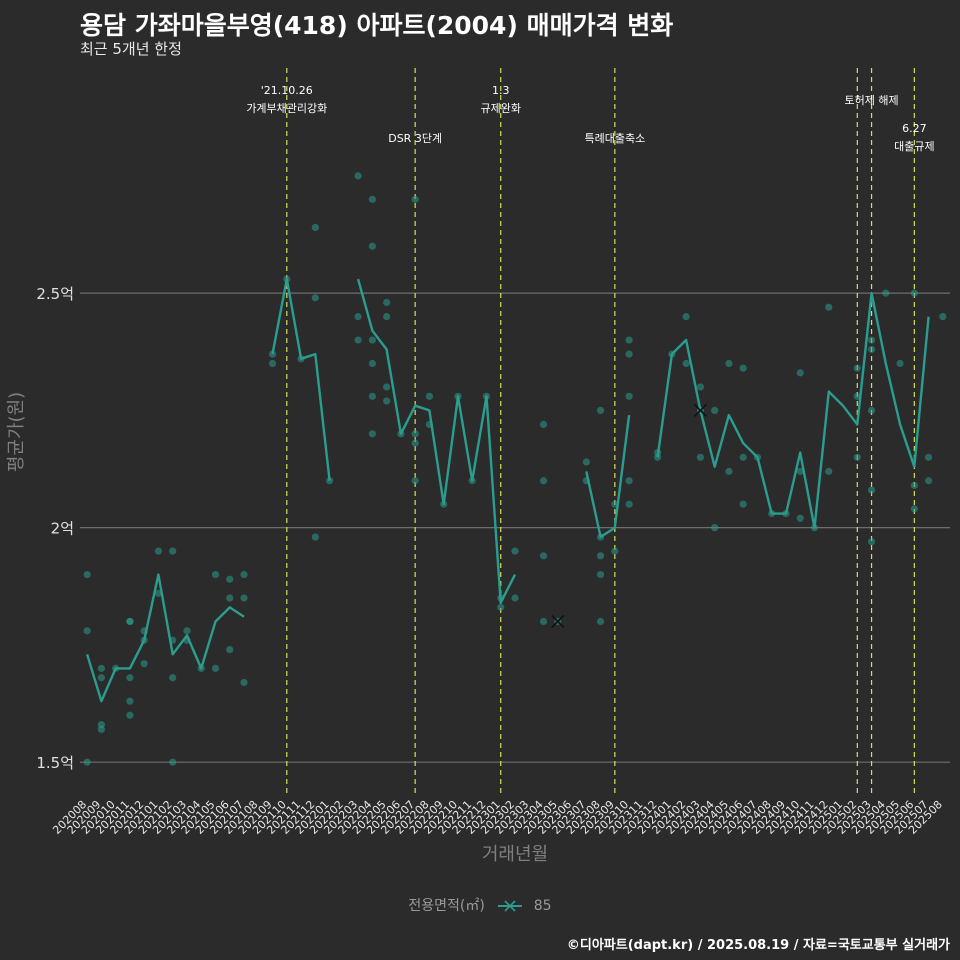 The height and width of the screenshot is (960, 960). Describe the element at coordinates (872, 100) in the screenshot. I see `event-label: 토허제 해제` at that location.